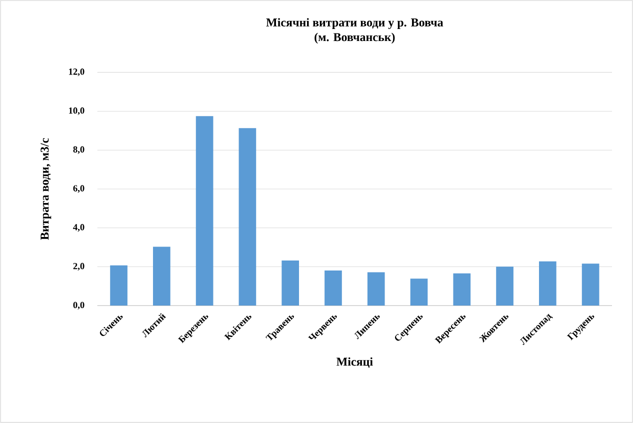 The height and width of the screenshot is (423, 633). What do you see at coordinates (355, 31) in the screenshot?
I see `chart-title: Місячні витрати води у р. Вовча (м. Вовчанськ)` at bounding box center [355, 31].